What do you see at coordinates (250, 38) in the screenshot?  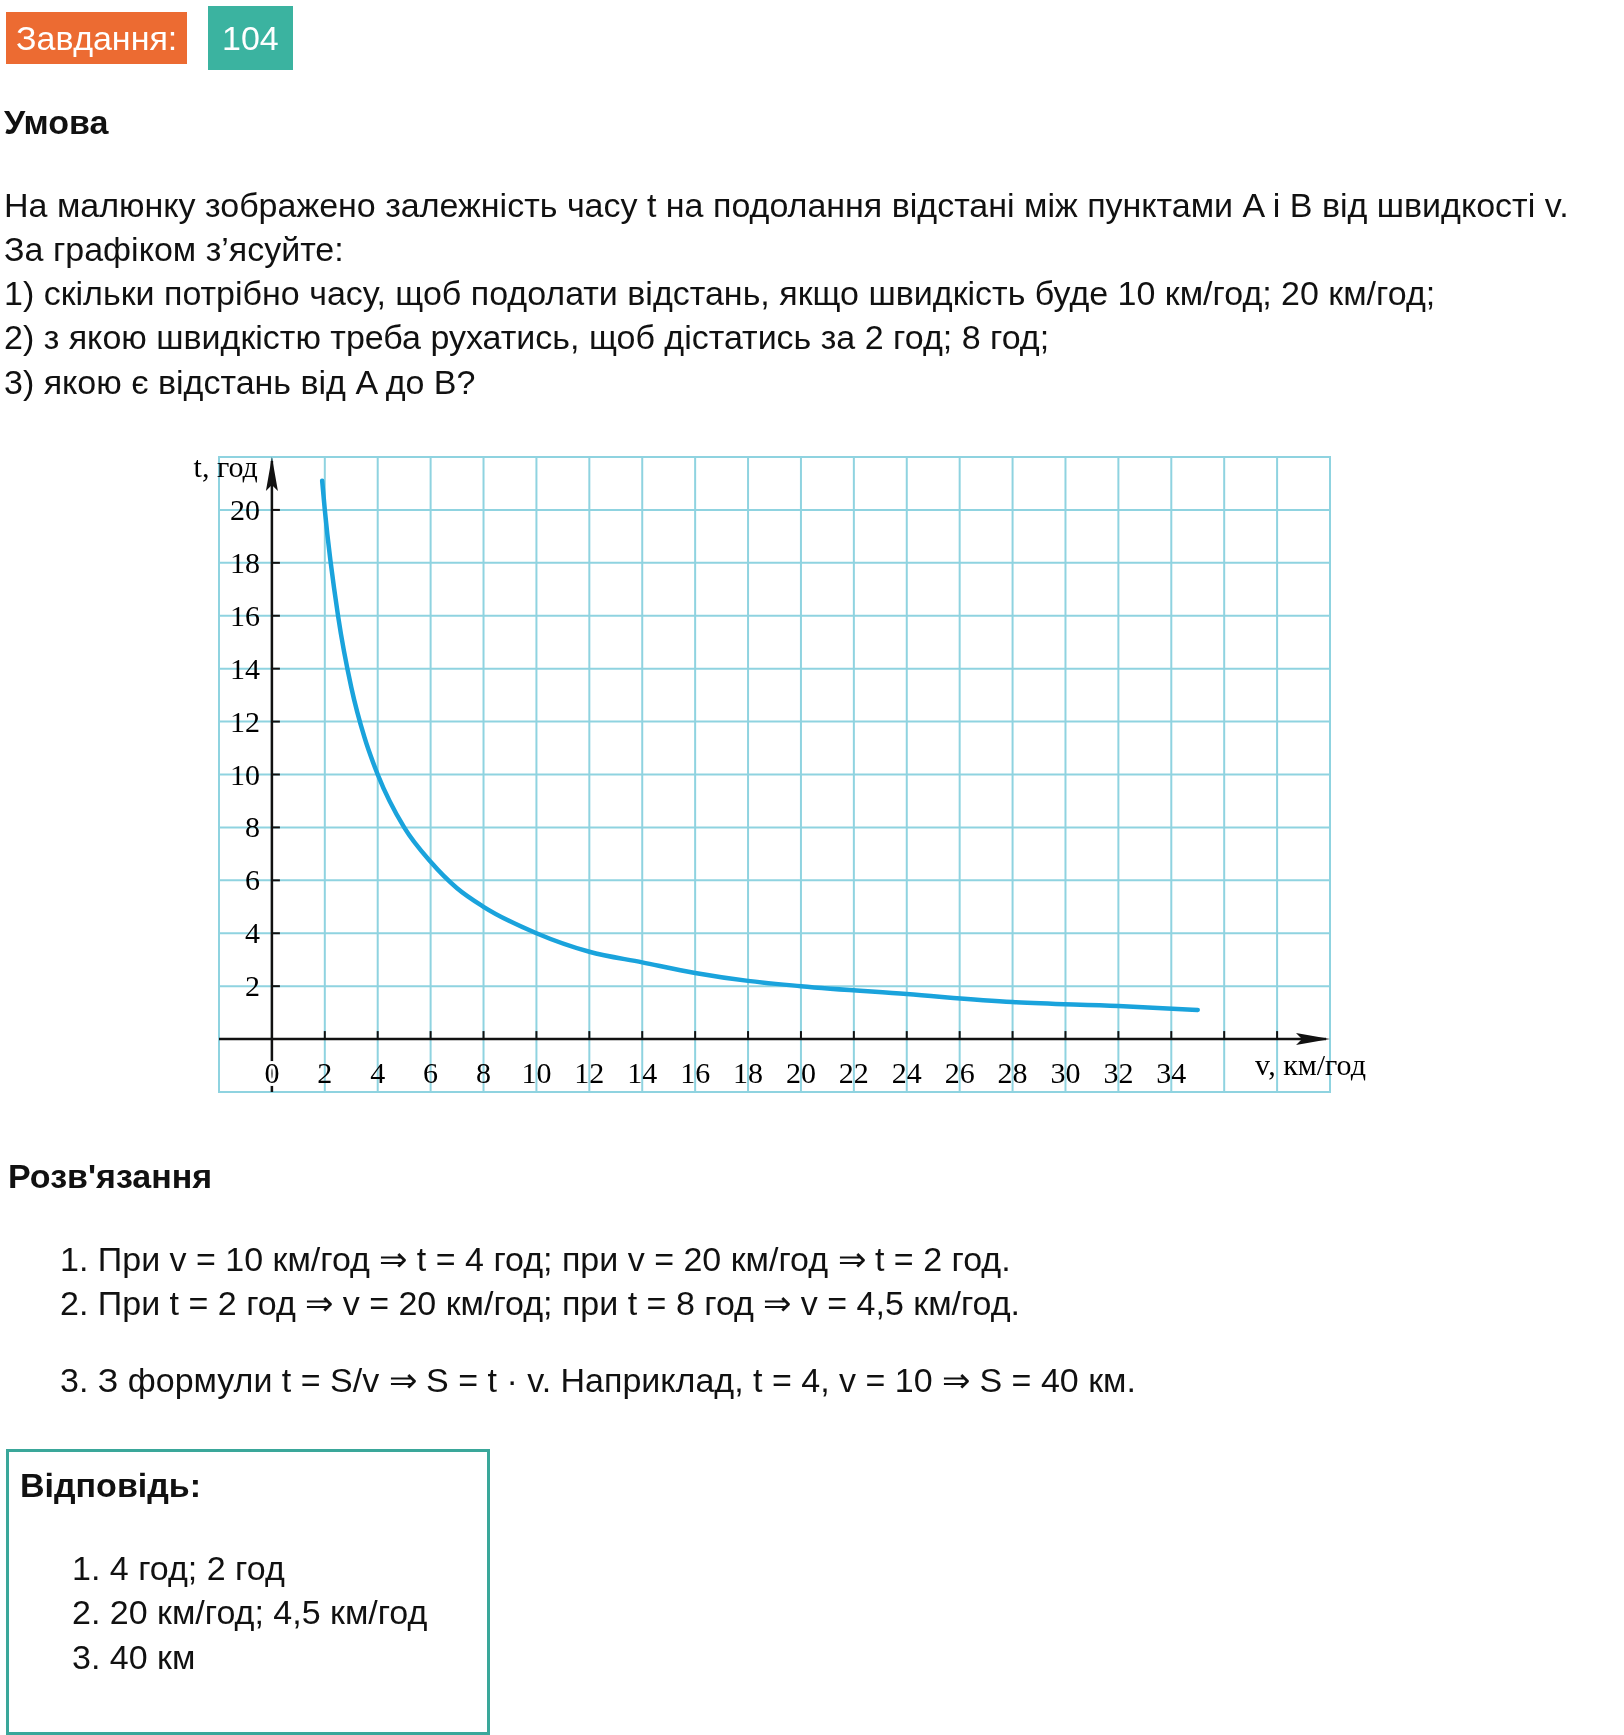 I see `text: 104` at bounding box center [250, 38].